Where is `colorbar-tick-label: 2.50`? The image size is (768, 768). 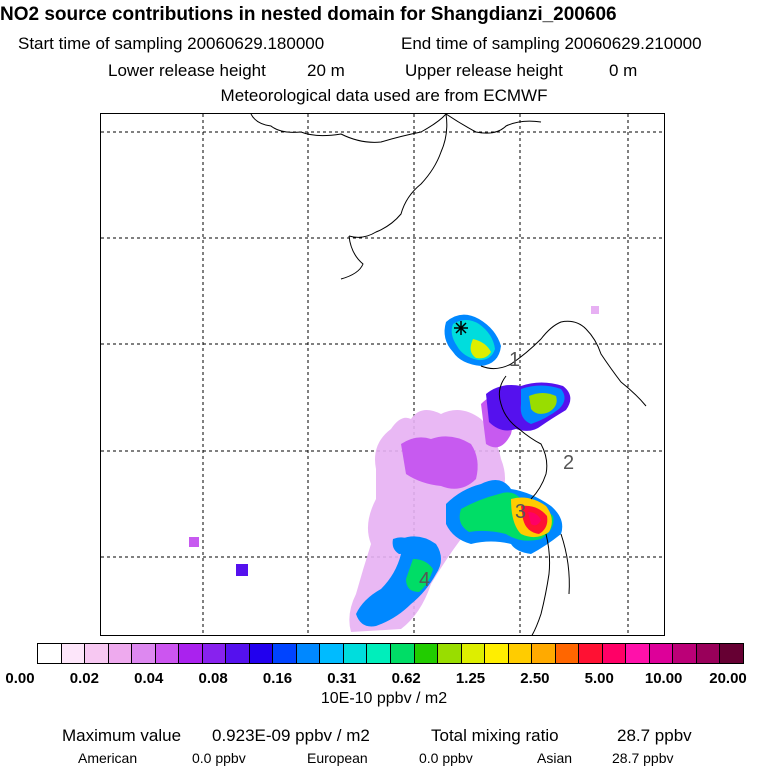
colorbar-tick-label: 2.50 is located at coordinates (535, 678).